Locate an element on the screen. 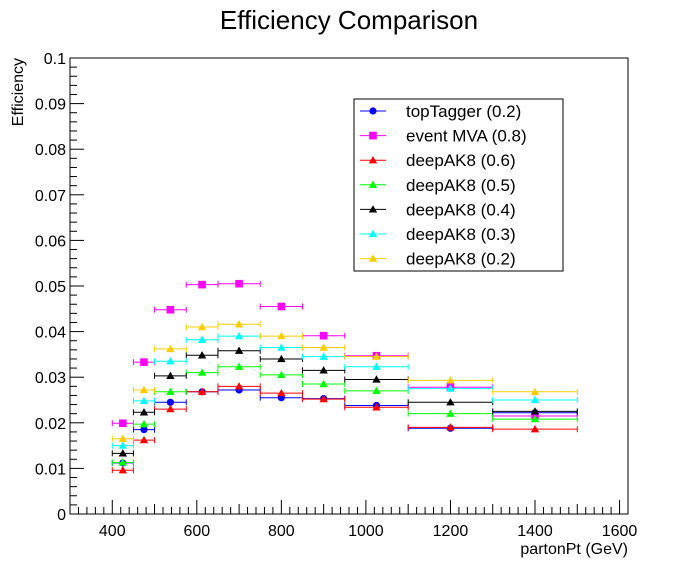 The image size is (698, 573). x-tick-label: 1400 is located at coordinates (535, 531).